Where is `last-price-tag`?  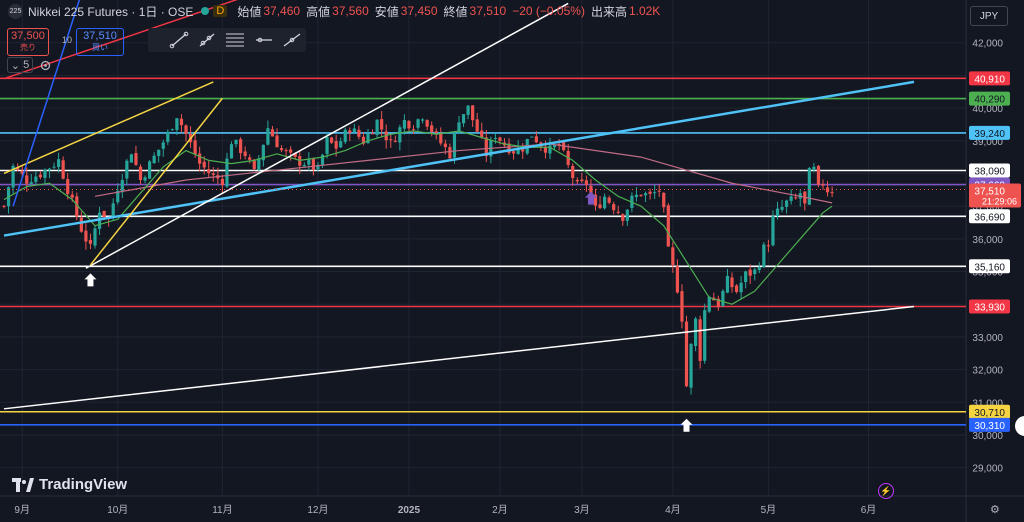
last-price-tag is located at coordinates (995, 195).